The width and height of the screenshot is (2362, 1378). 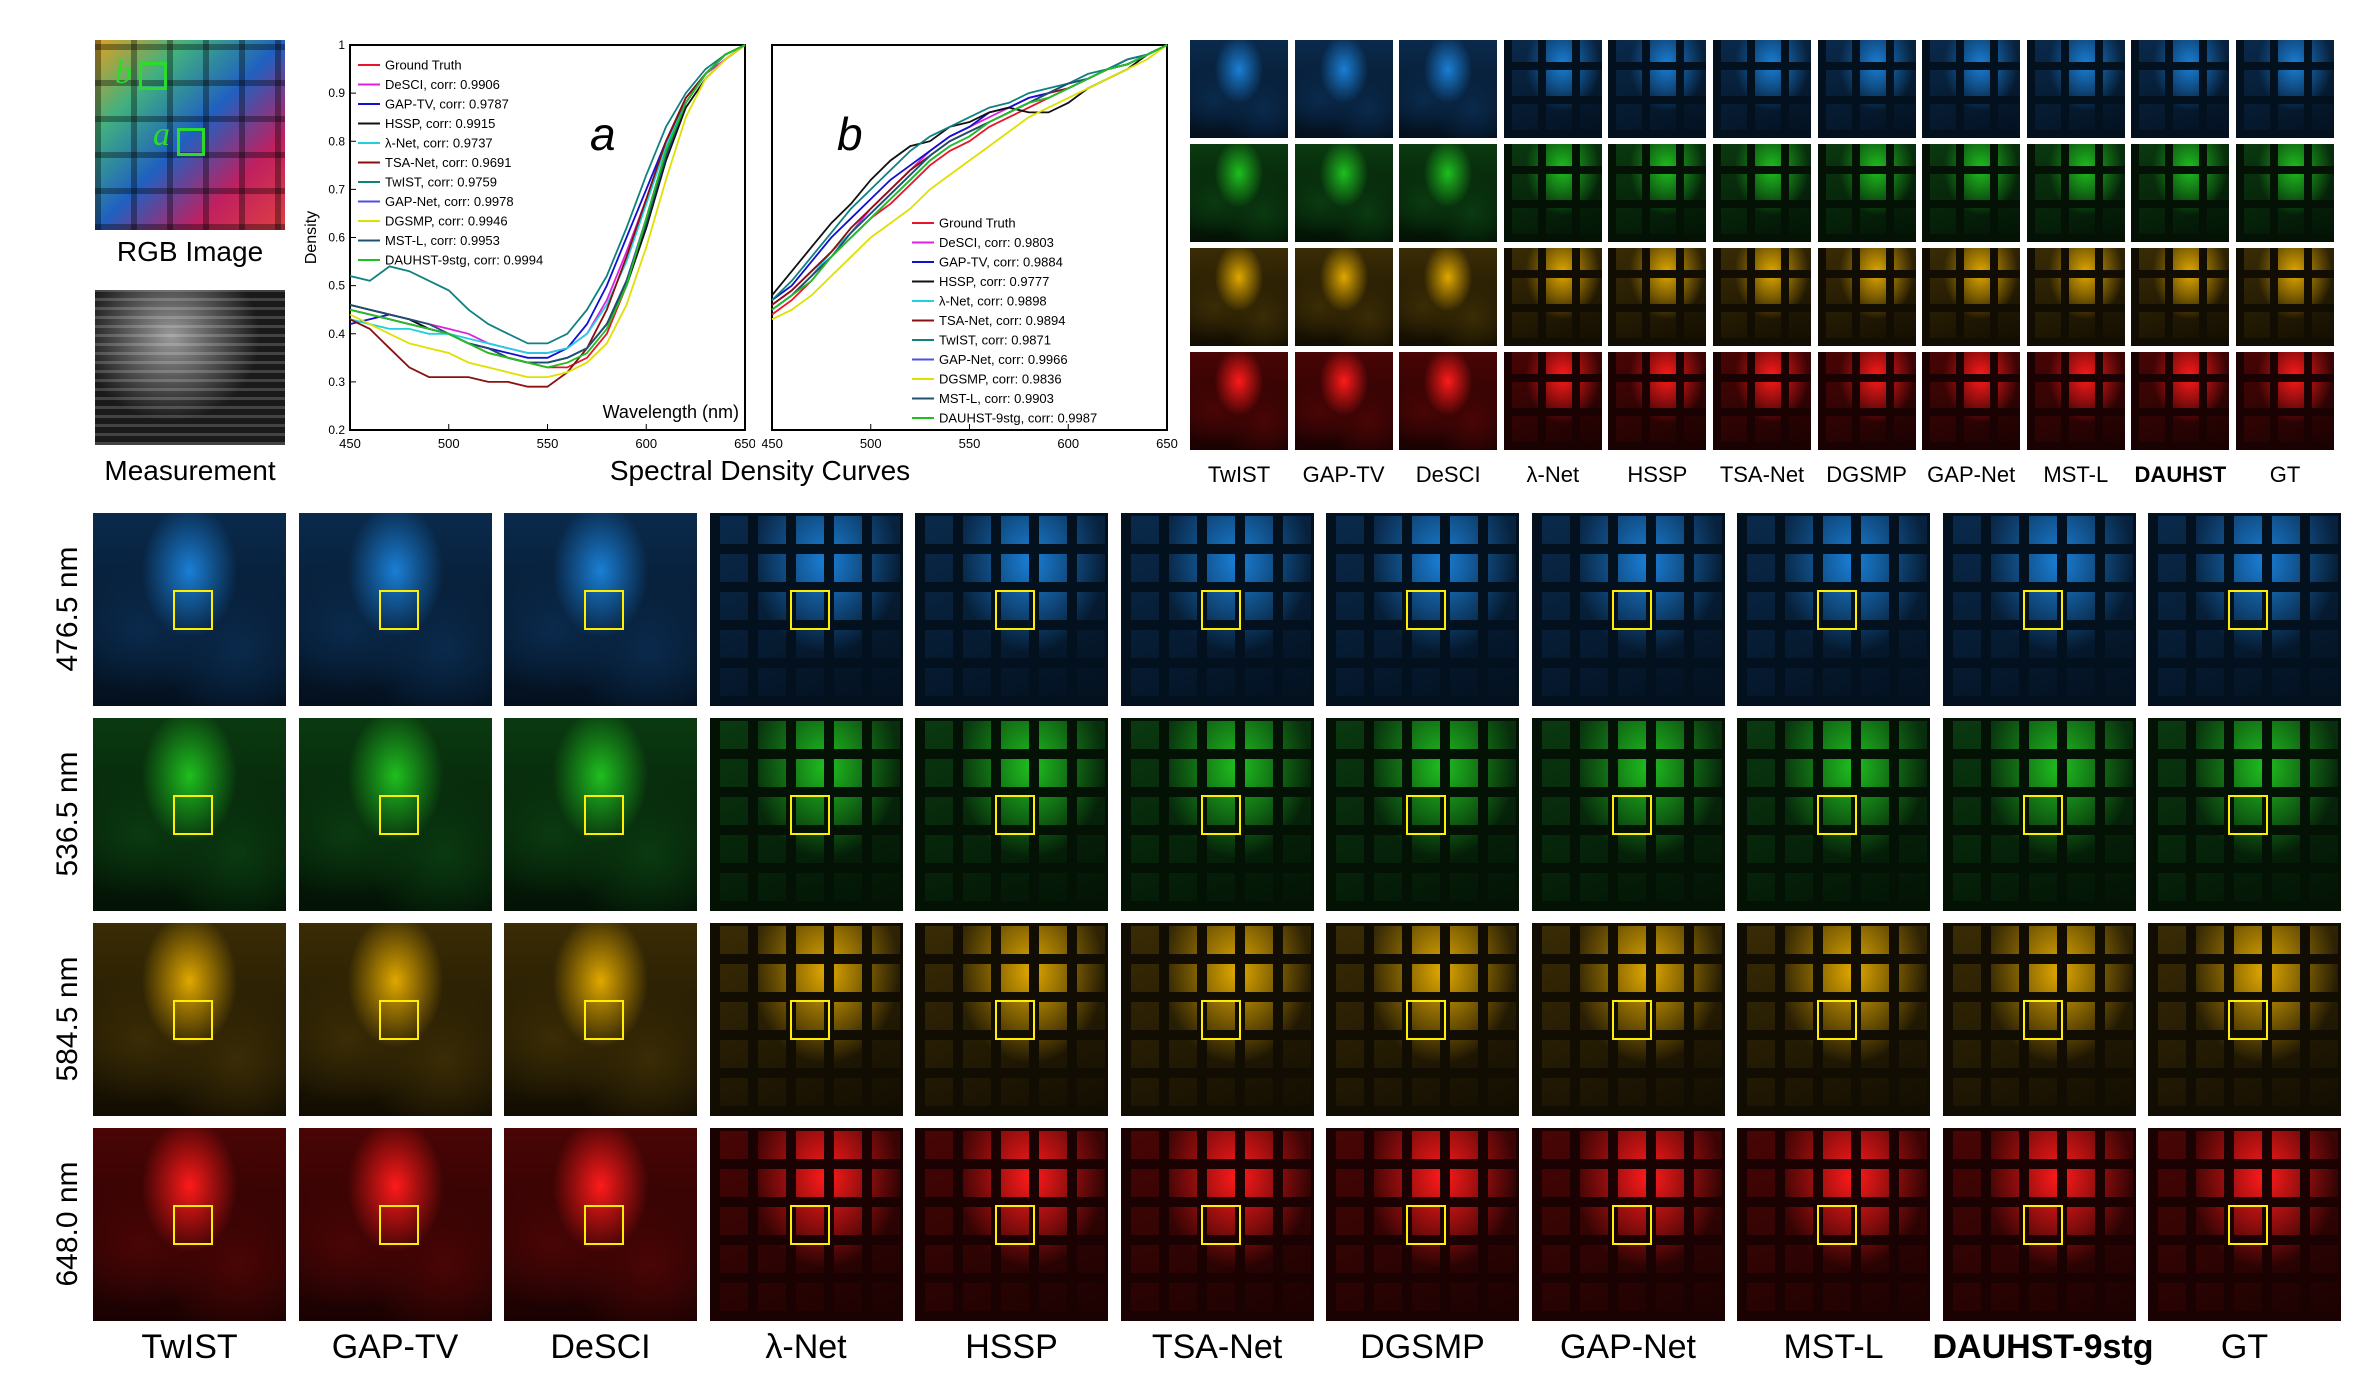 I want to click on chart-annotation: a, so click(x=603, y=134).